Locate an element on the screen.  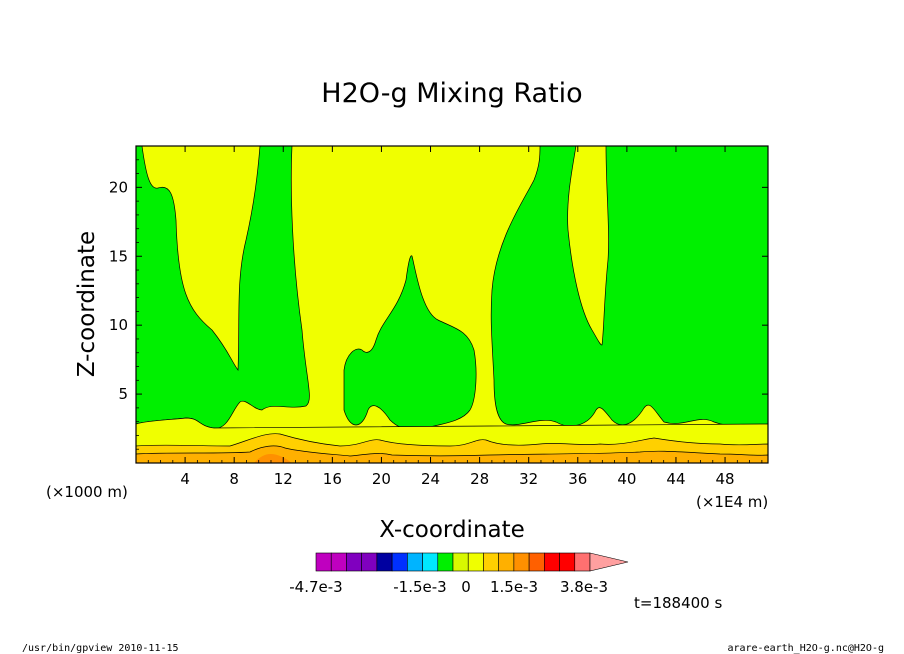
chart-title: H2O-g Mixing Ratio is located at coordinates (451, 93).